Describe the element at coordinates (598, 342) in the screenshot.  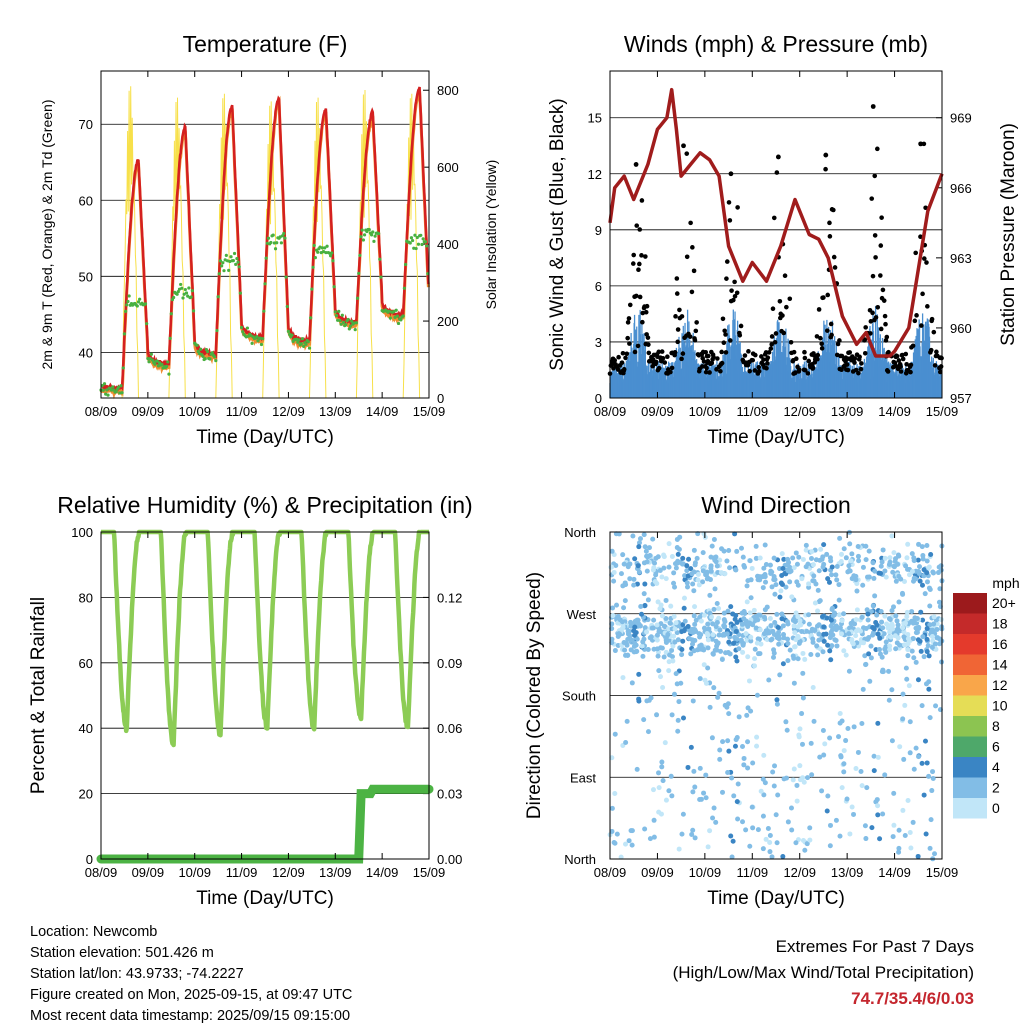
I see `winds-y-left-tick-label: 3` at that location.